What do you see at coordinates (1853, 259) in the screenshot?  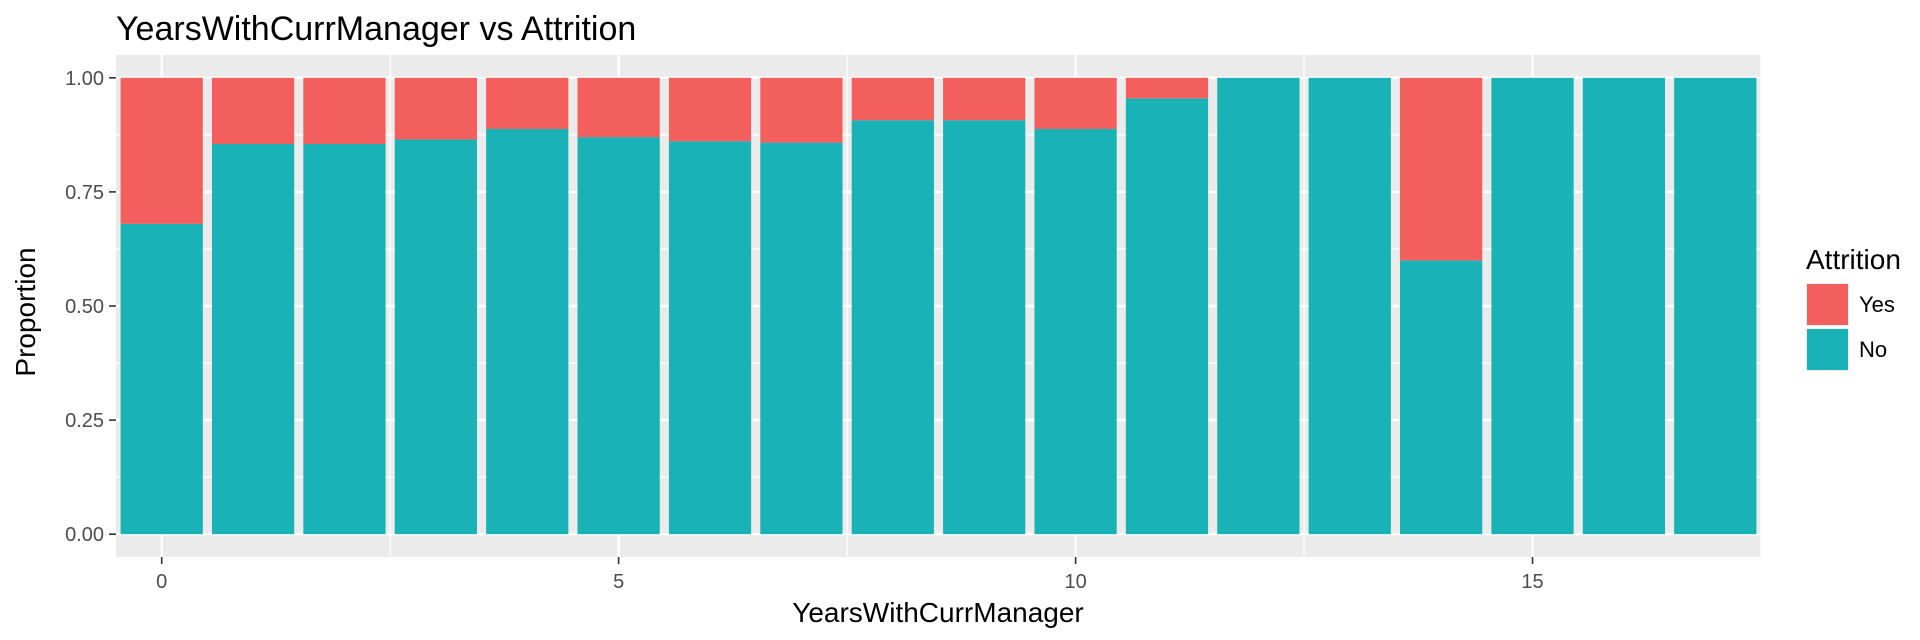 I see `legend-title: Attrition` at bounding box center [1853, 259].